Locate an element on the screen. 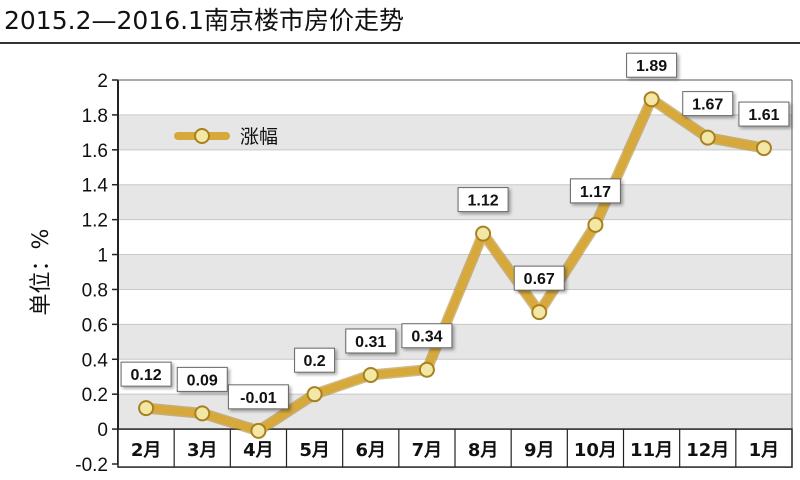 This screenshot has width=800, height=480. data-label-text: 1.12 is located at coordinates (483, 201).